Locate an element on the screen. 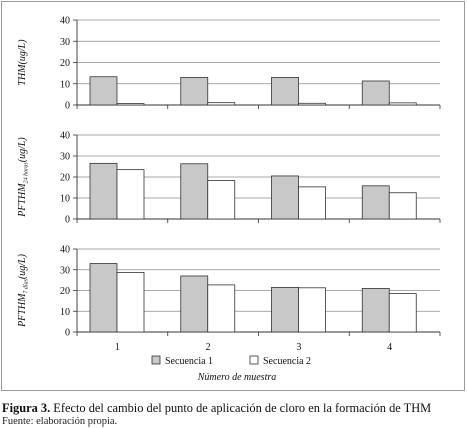 The image size is (467, 428). y-tick-label-p3-30: 30 is located at coordinates (65, 270).